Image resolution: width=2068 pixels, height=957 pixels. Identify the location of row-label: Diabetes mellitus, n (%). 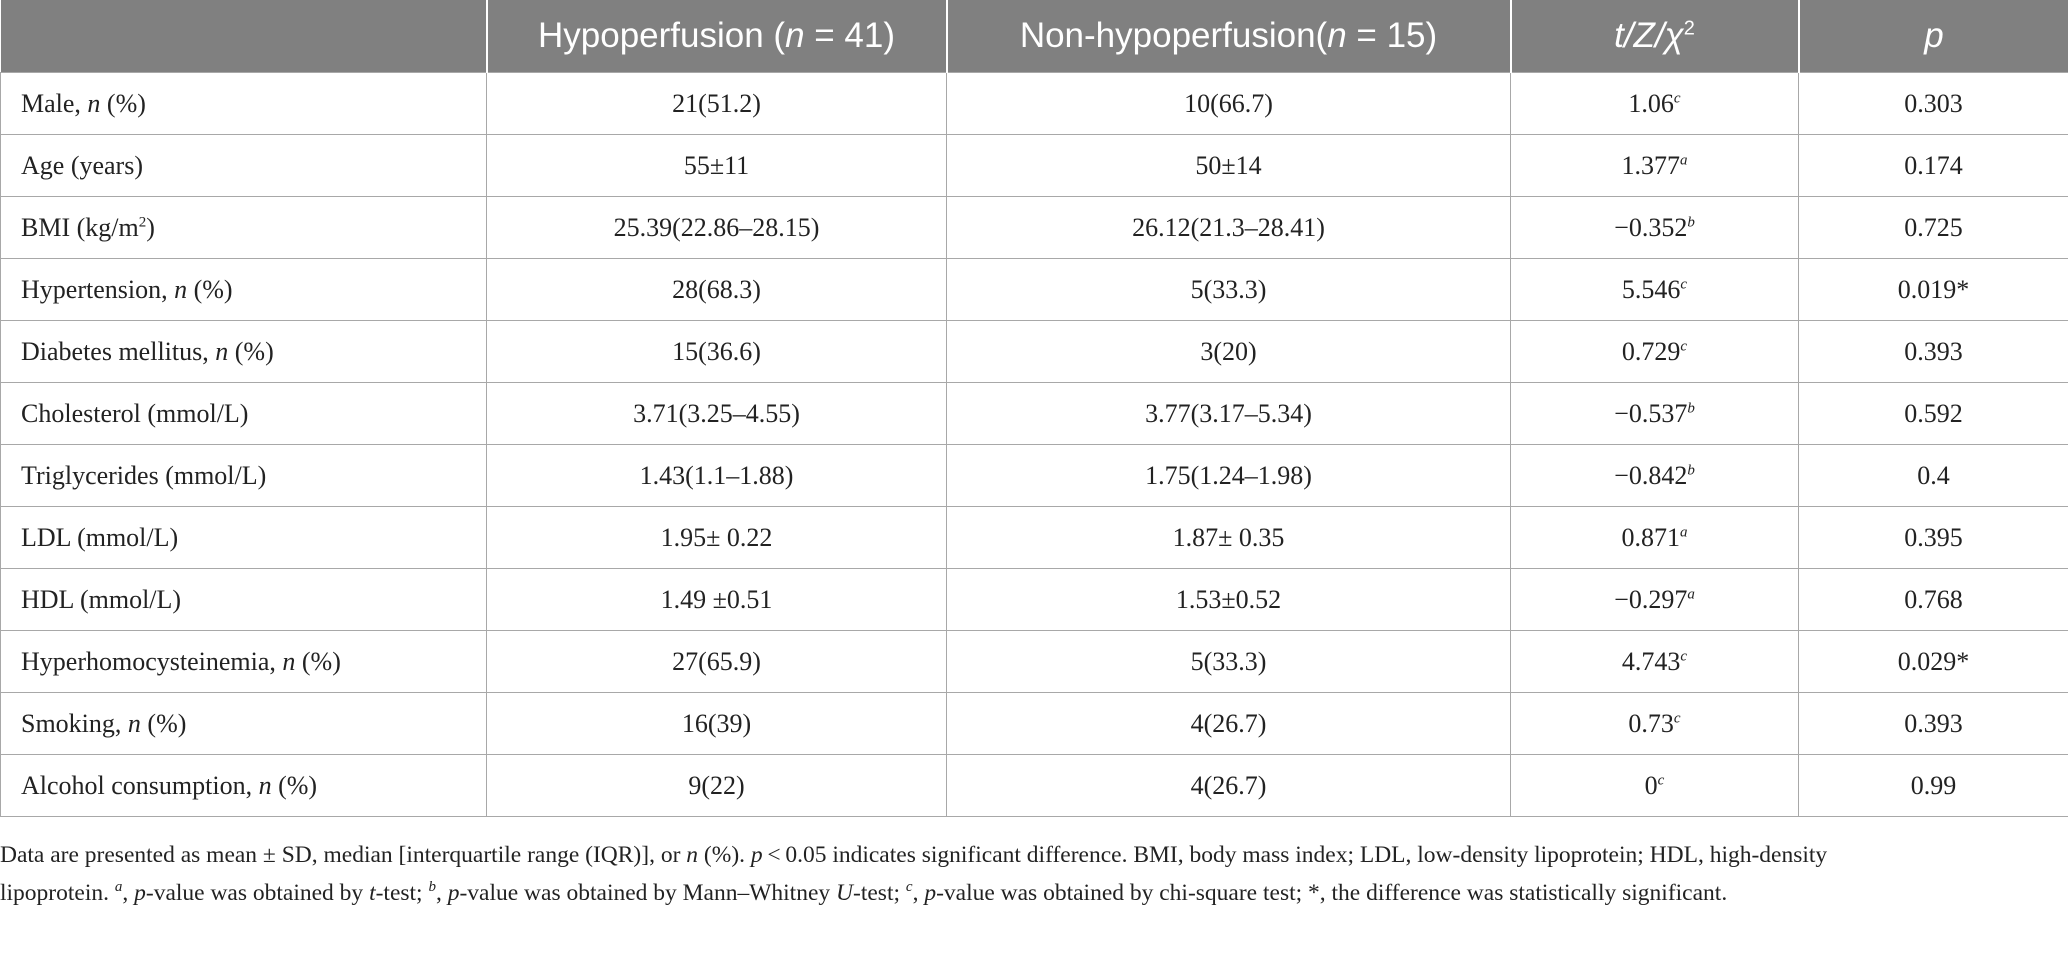
(243, 351).